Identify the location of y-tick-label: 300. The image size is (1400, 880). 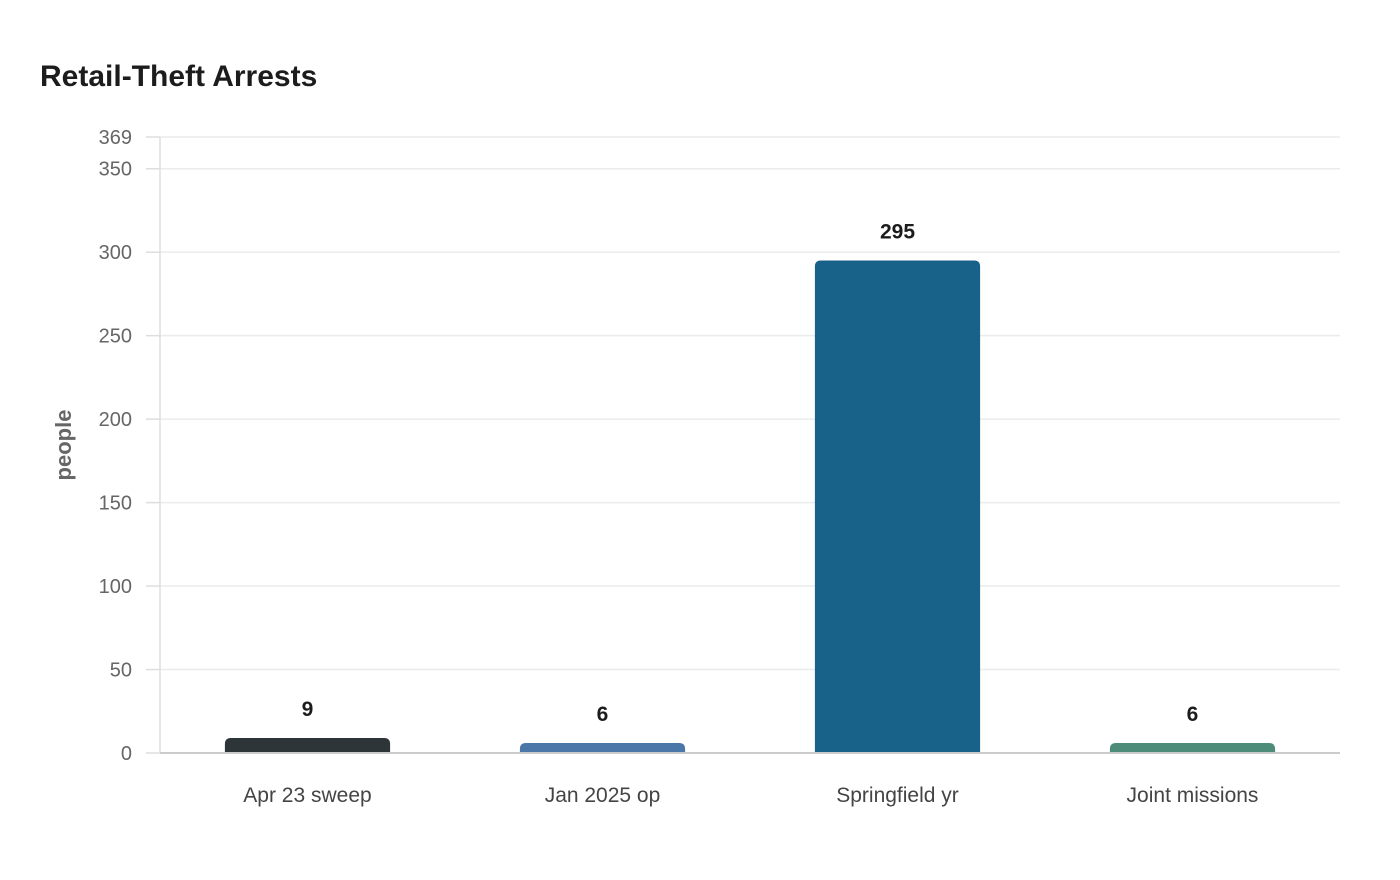
(115, 253).